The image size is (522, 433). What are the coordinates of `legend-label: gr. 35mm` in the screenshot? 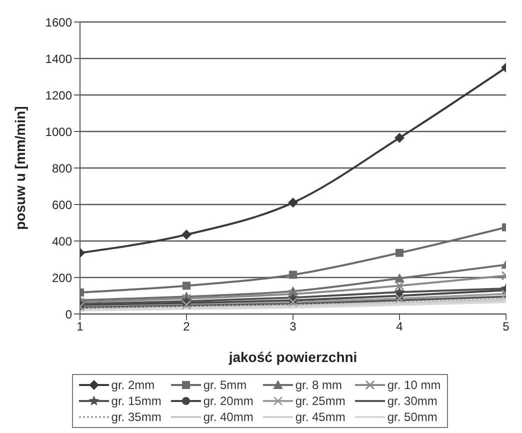 It's located at (136, 417).